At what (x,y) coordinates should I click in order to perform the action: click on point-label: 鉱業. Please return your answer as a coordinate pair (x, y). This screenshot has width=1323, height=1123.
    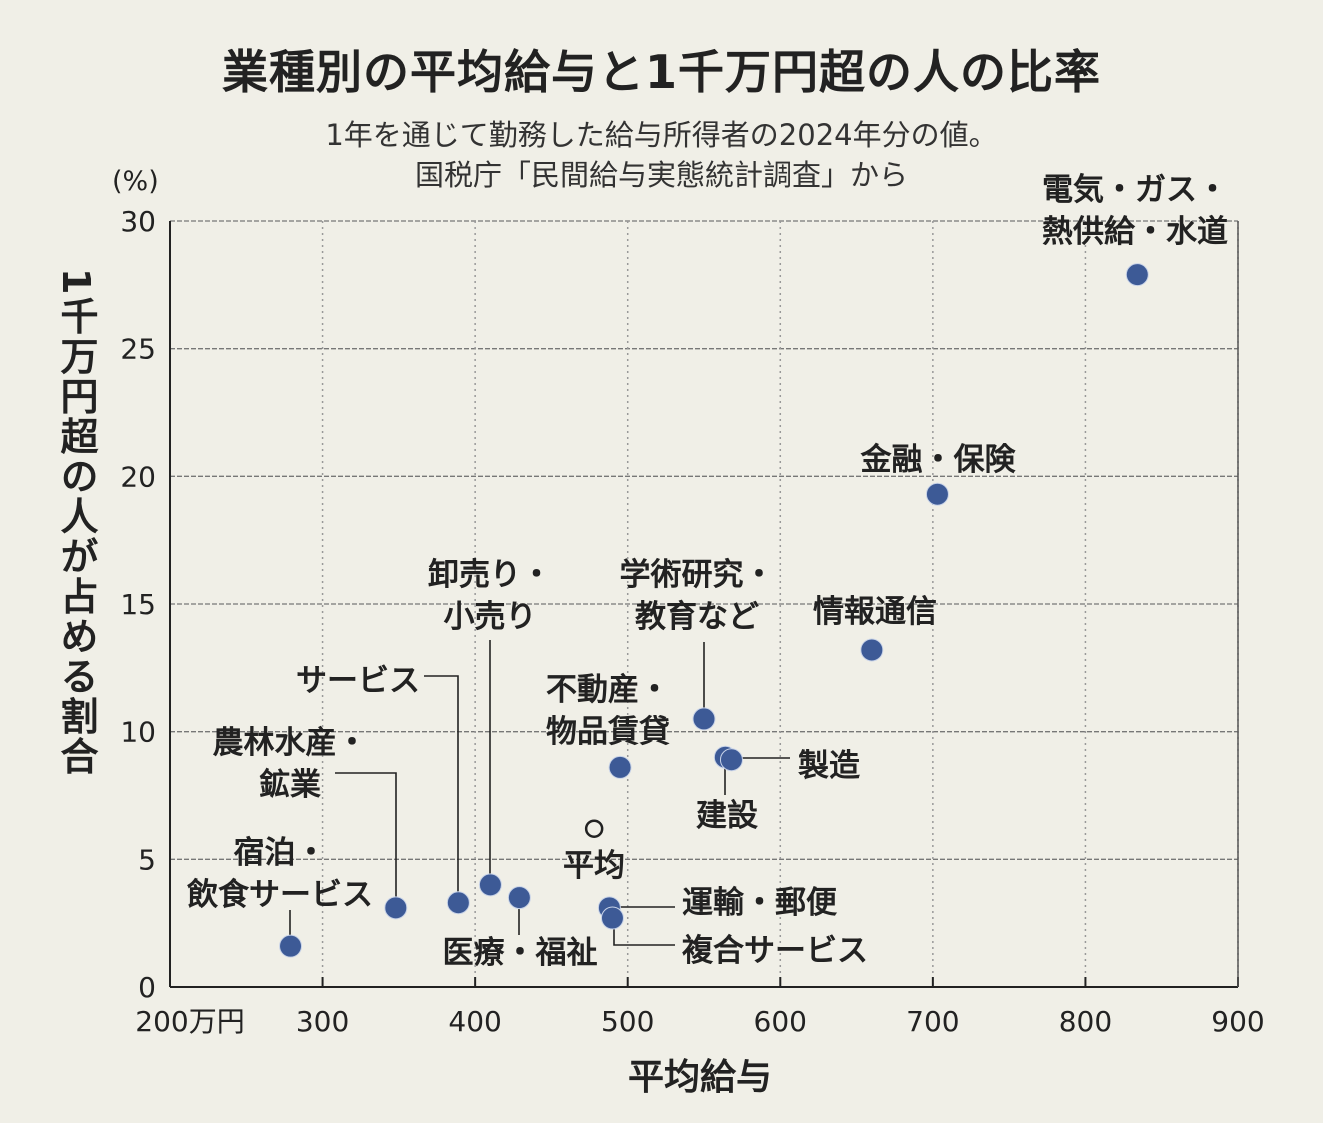
    Looking at the image, I should click on (290, 785).